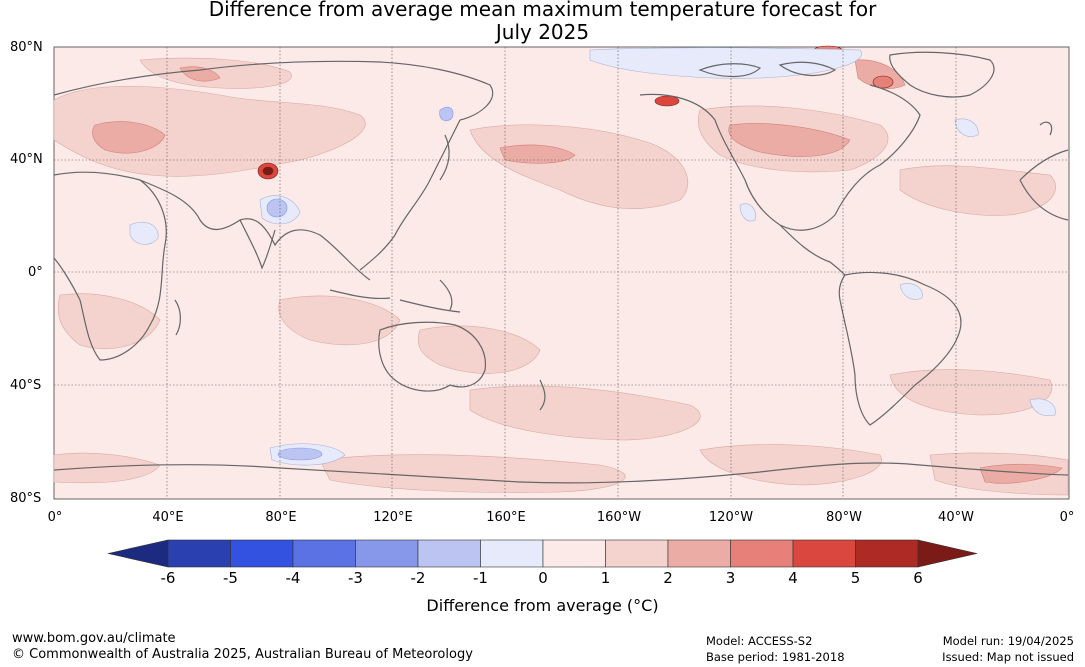 The height and width of the screenshot is (667, 1085). Describe the element at coordinates (26, 159) in the screenshot. I see `lat-label-40n: 40°N` at that location.